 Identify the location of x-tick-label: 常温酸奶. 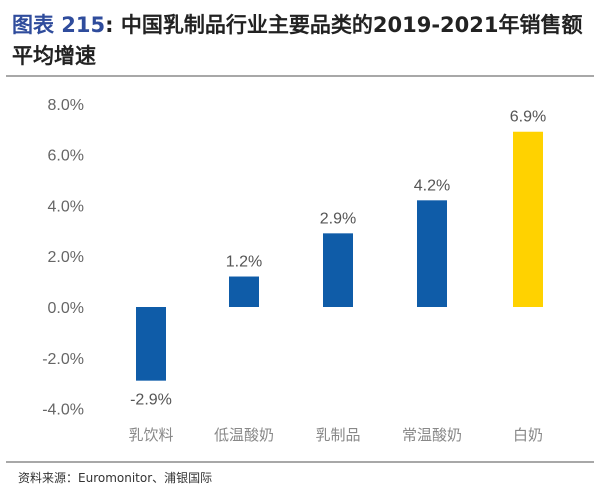
(432, 435).